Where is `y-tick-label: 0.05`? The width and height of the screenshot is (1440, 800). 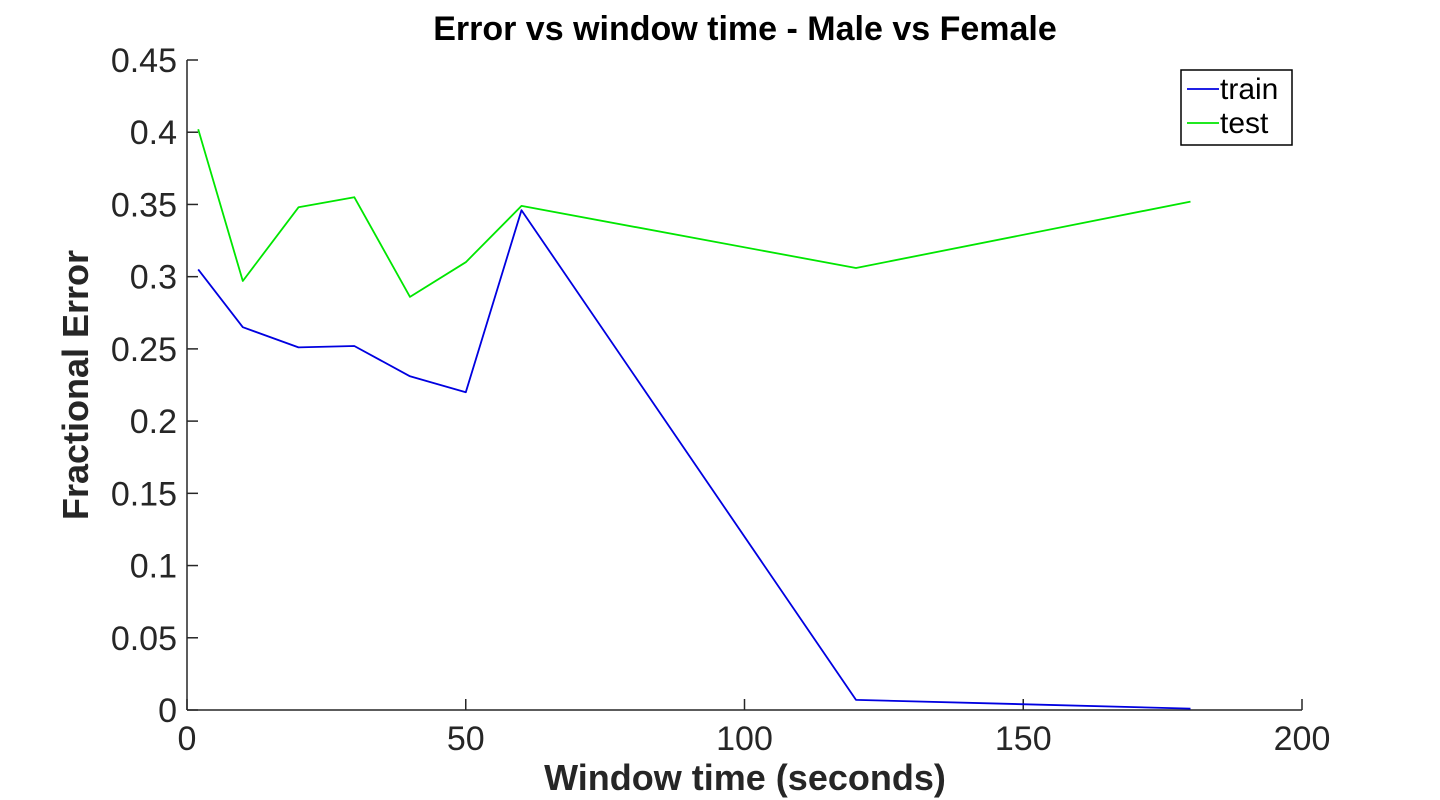
y-tick-label: 0.05 is located at coordinates (144, 639).